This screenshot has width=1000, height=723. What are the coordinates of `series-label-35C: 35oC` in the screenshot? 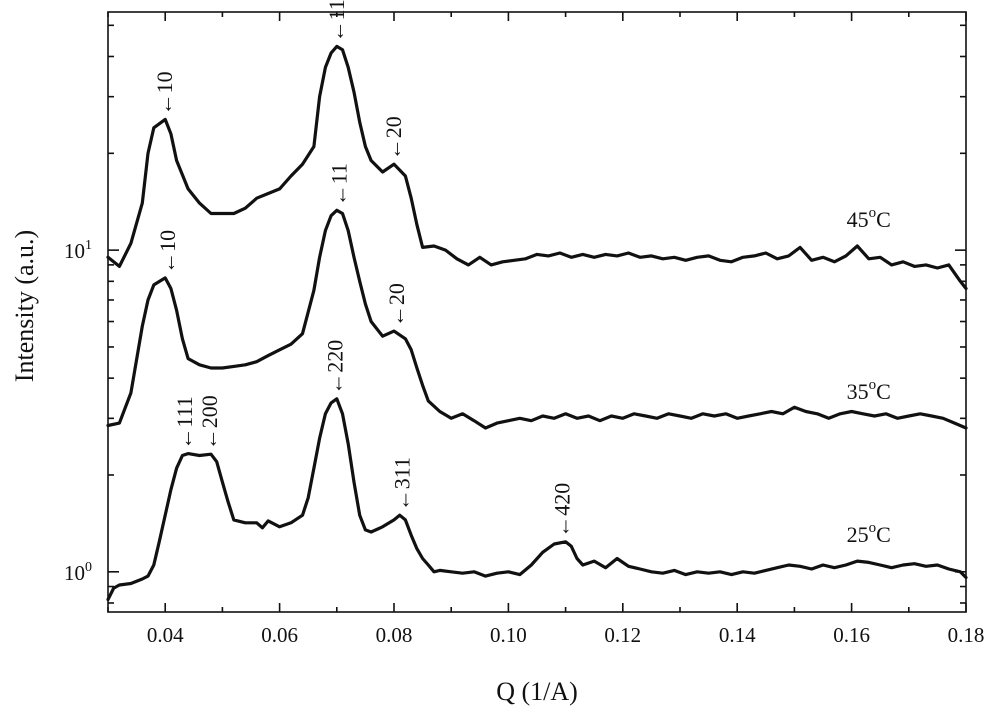 It's located at (869, 390).